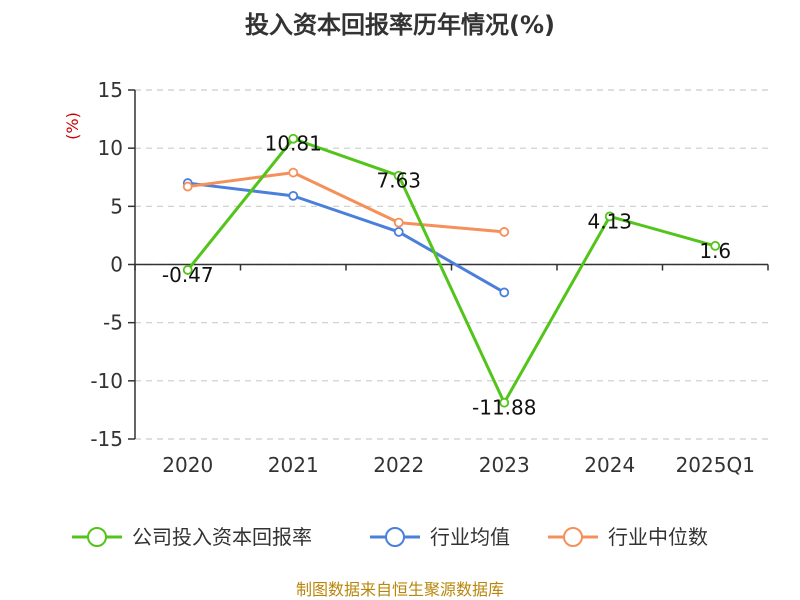 The image size is (800, 600). I want to click on y-tick-label: -15, so click(106, 439).